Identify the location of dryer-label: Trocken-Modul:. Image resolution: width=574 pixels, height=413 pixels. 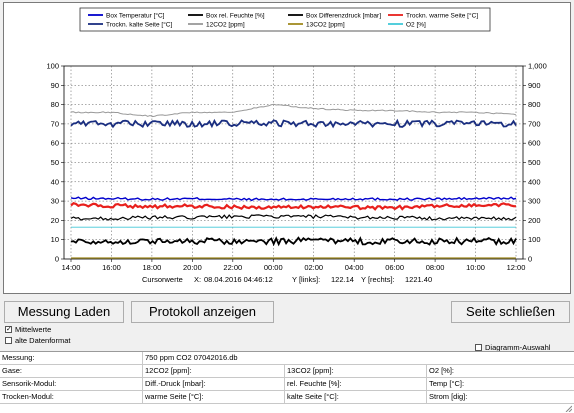
(71, 397).